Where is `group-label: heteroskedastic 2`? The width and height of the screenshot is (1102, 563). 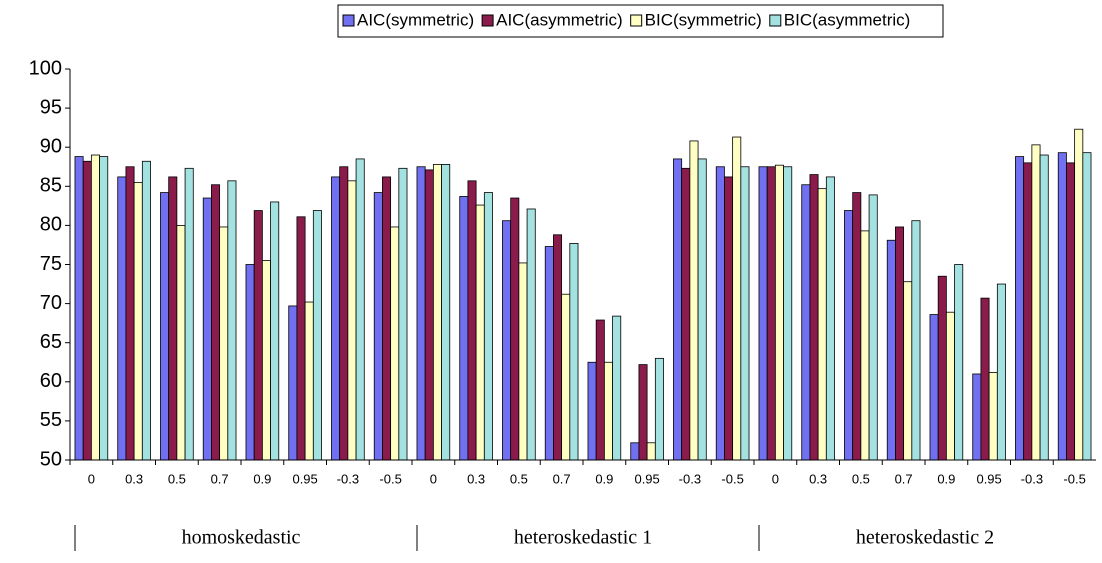 group-label: heteroskedastic 2 is located at coordinates (925, 538).